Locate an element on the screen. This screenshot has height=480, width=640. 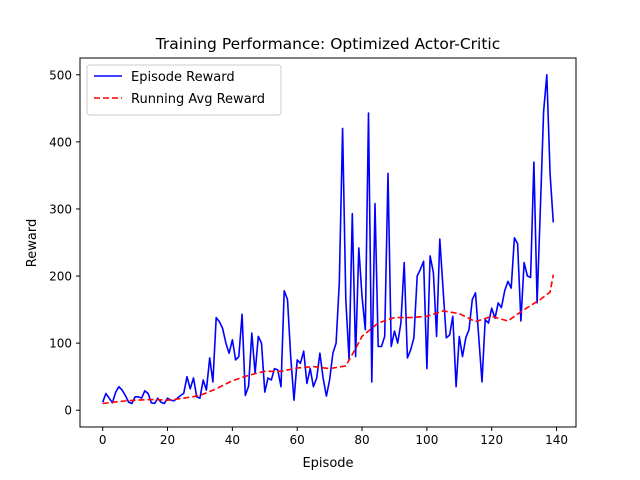
legend-box is located at coordinates (184, 90).